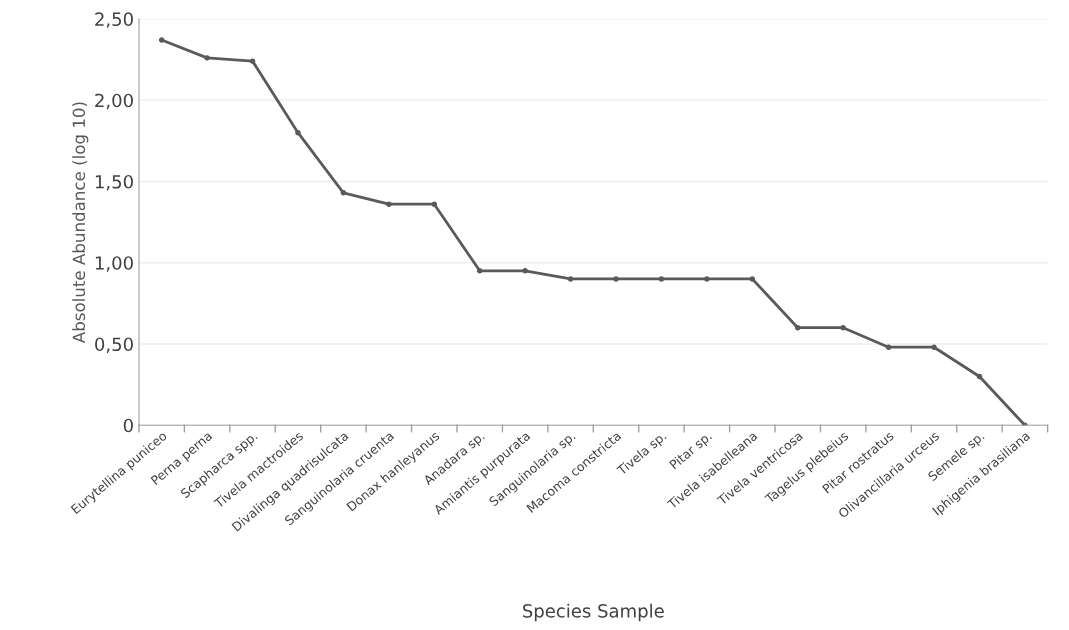 The image size is (1069, 630). Describe the element at coordinates (128, 425) in the screenshot. I see `y-tick-label: 0` at that location.